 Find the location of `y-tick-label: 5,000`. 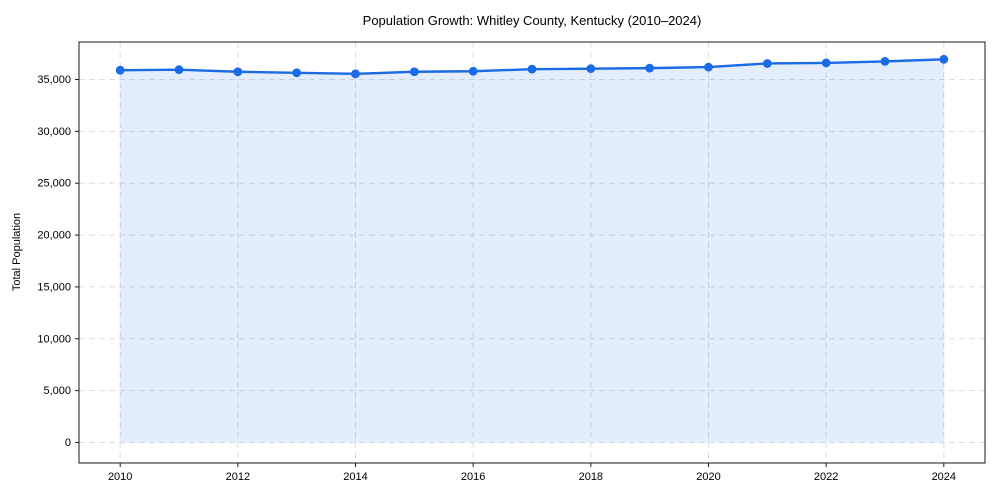

y-tick-label: 5,000 is located at coordinates (57, 391).